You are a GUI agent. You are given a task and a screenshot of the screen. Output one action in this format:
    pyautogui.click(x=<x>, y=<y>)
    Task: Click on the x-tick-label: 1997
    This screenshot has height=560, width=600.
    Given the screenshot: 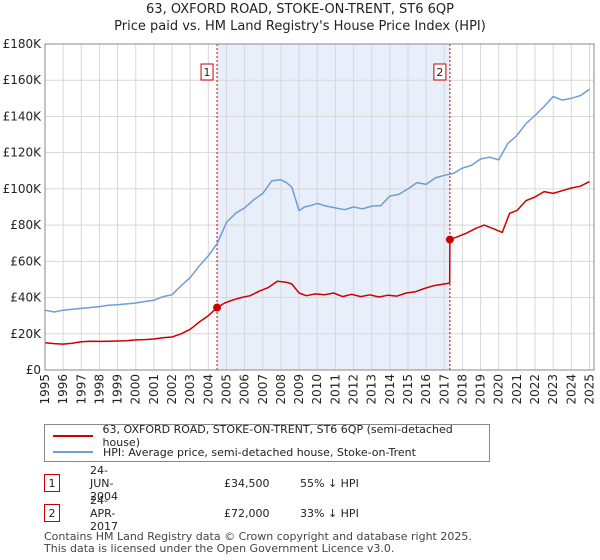 What is the action you would take?
    pyautogui.click(x=81, y=389)
    